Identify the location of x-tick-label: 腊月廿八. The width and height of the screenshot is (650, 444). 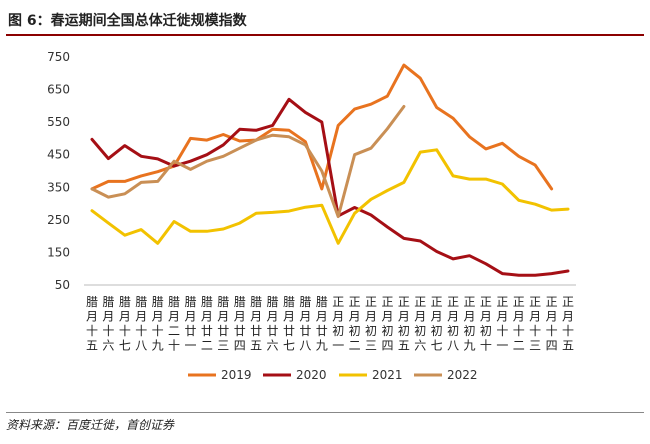
(305, 324).